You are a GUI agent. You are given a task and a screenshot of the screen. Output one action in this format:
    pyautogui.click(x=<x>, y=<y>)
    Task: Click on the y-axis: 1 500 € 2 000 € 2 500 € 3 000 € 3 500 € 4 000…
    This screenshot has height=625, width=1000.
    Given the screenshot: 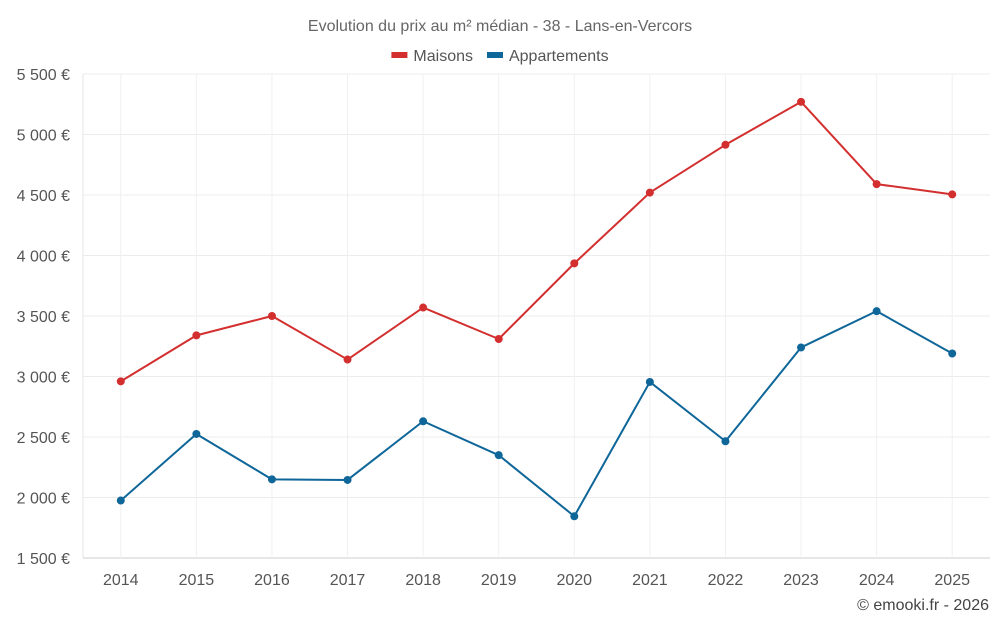 What is the action you would take?
    pyautogui.click(x=43, y=317)
    